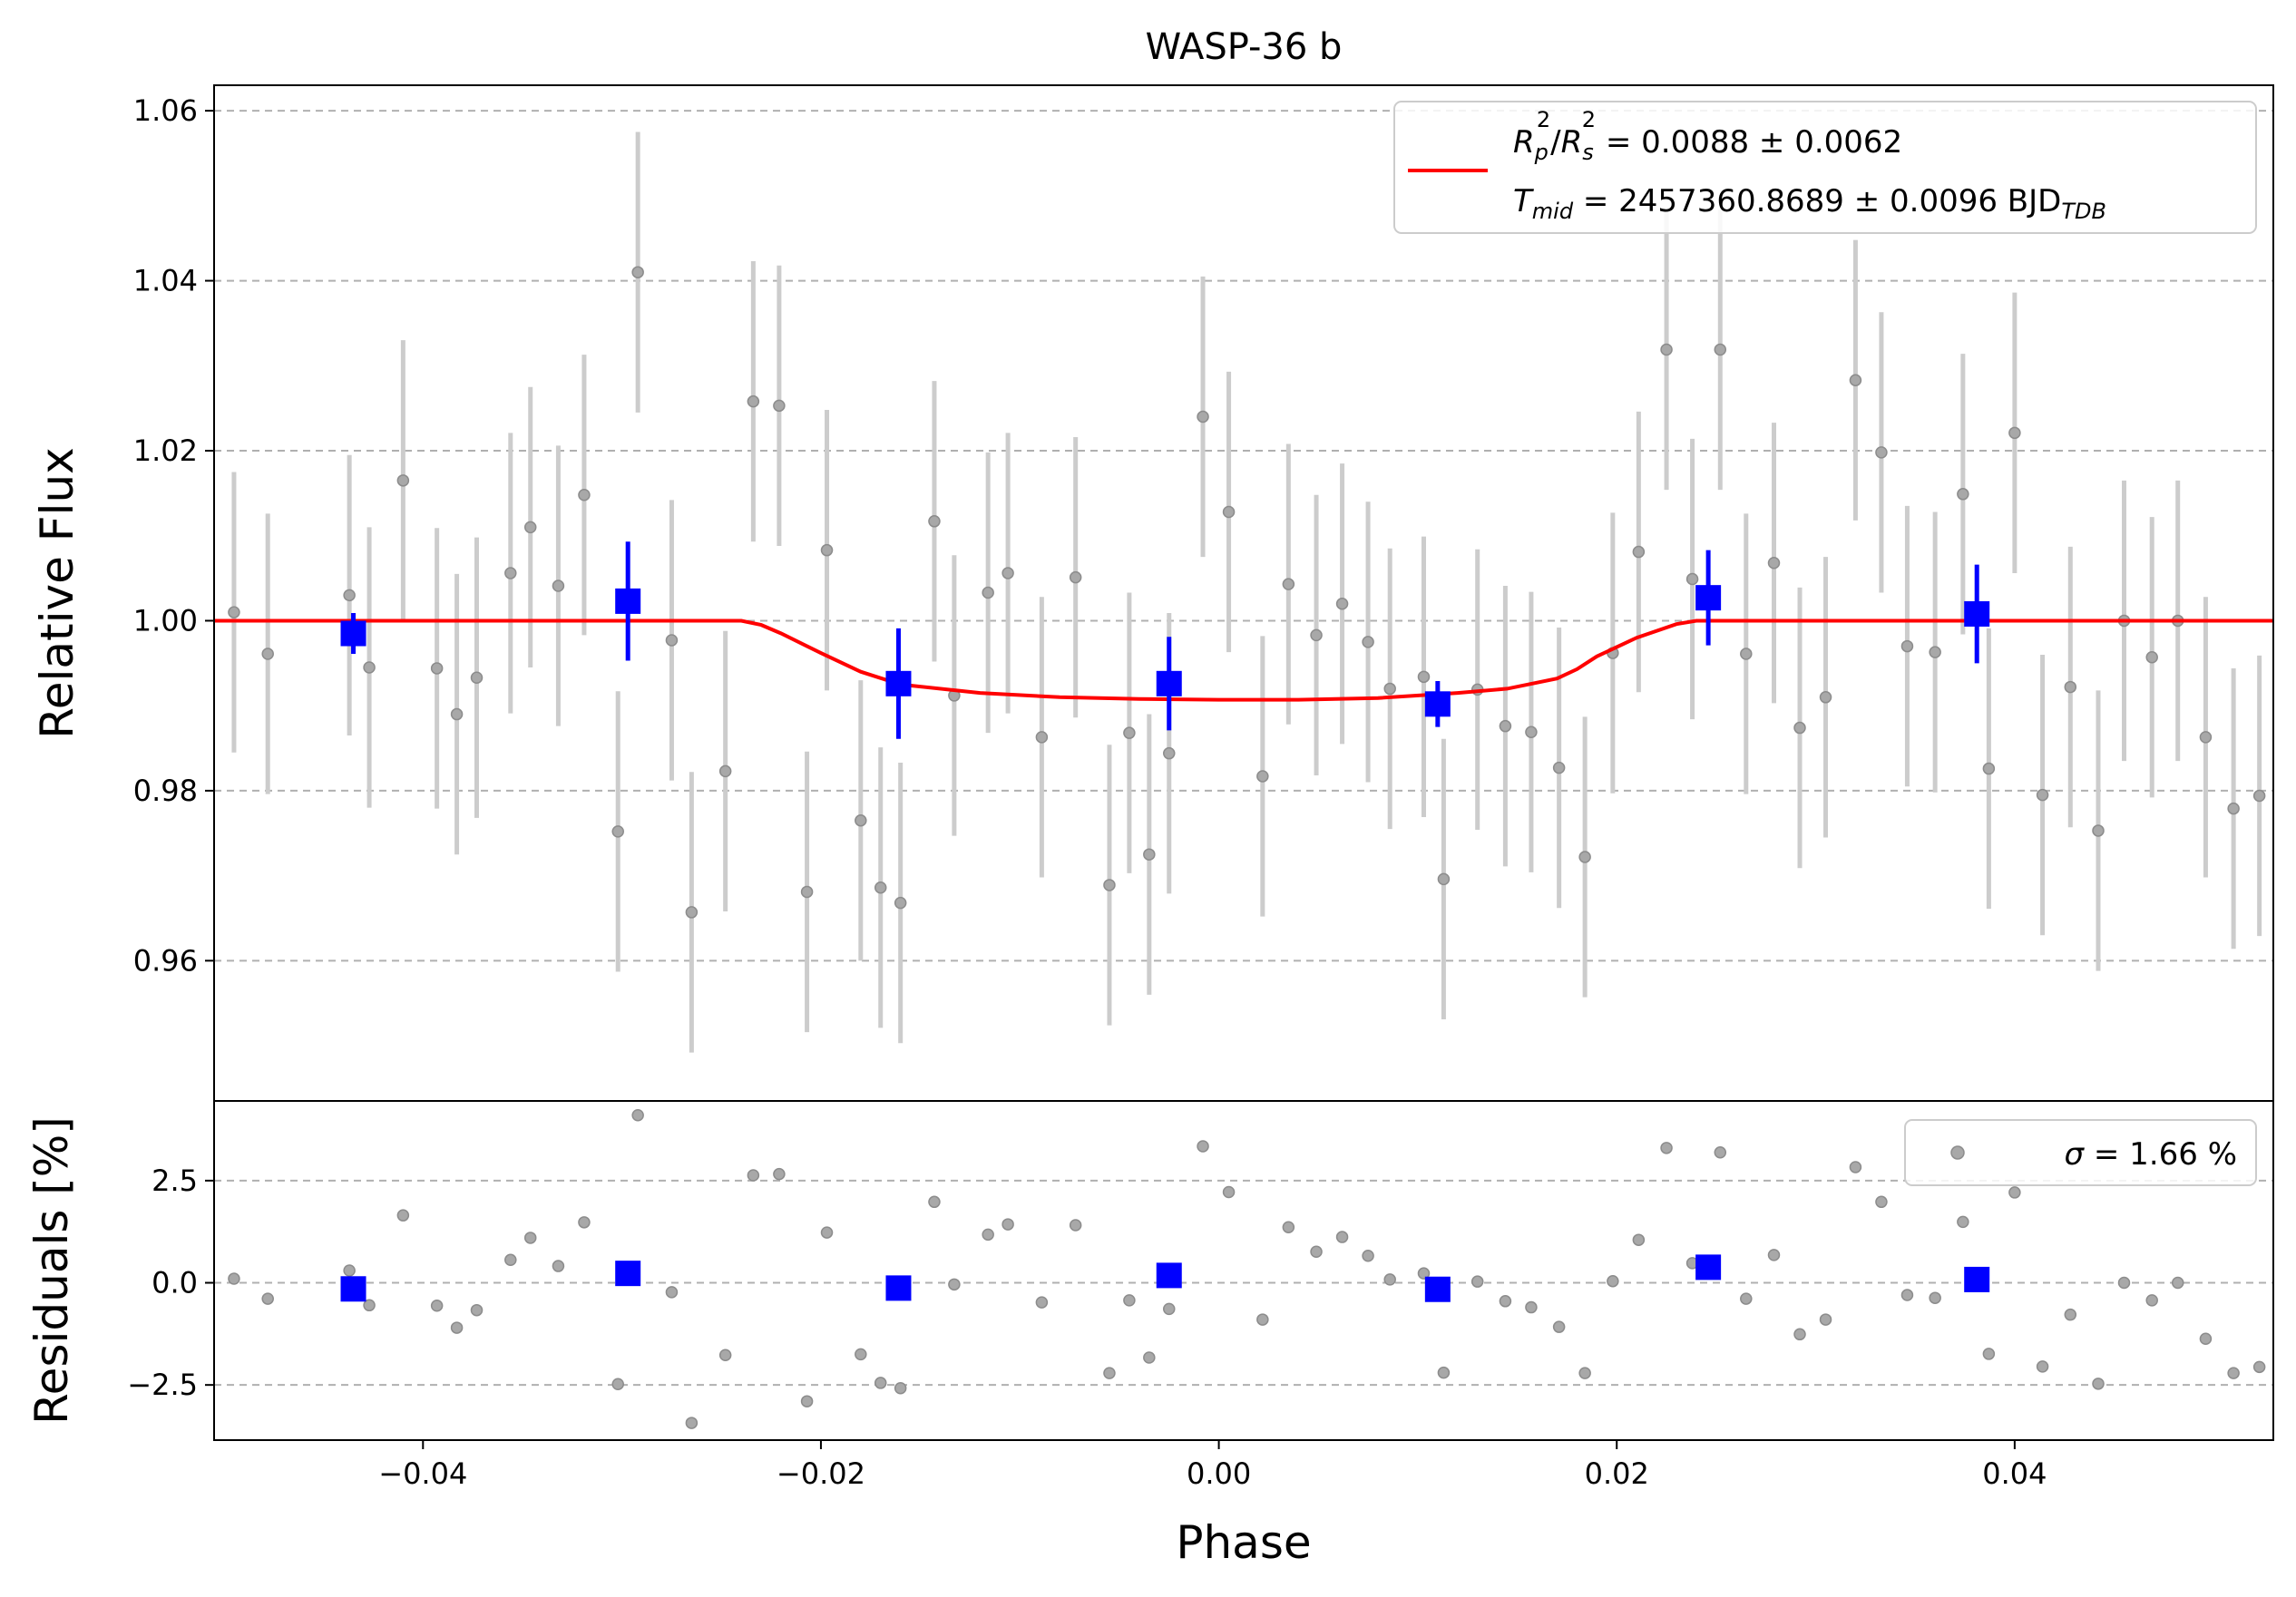 This screenshot has height=1597, width=2296. I want to click on y-axis-label-bottom: Residuals [%], so click(51, 1270).